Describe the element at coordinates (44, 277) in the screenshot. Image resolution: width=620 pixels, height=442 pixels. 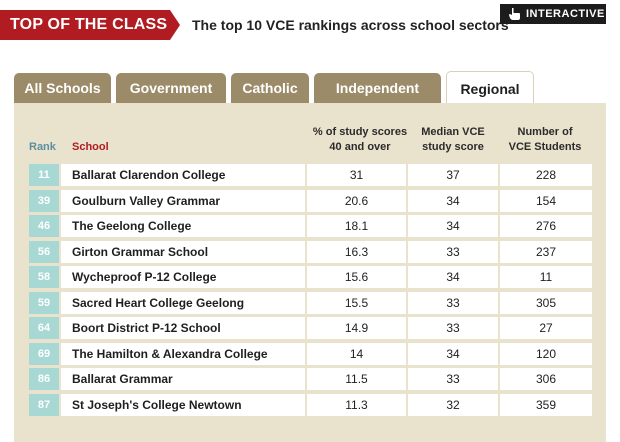
I see `rank-cell: 58` at that location.